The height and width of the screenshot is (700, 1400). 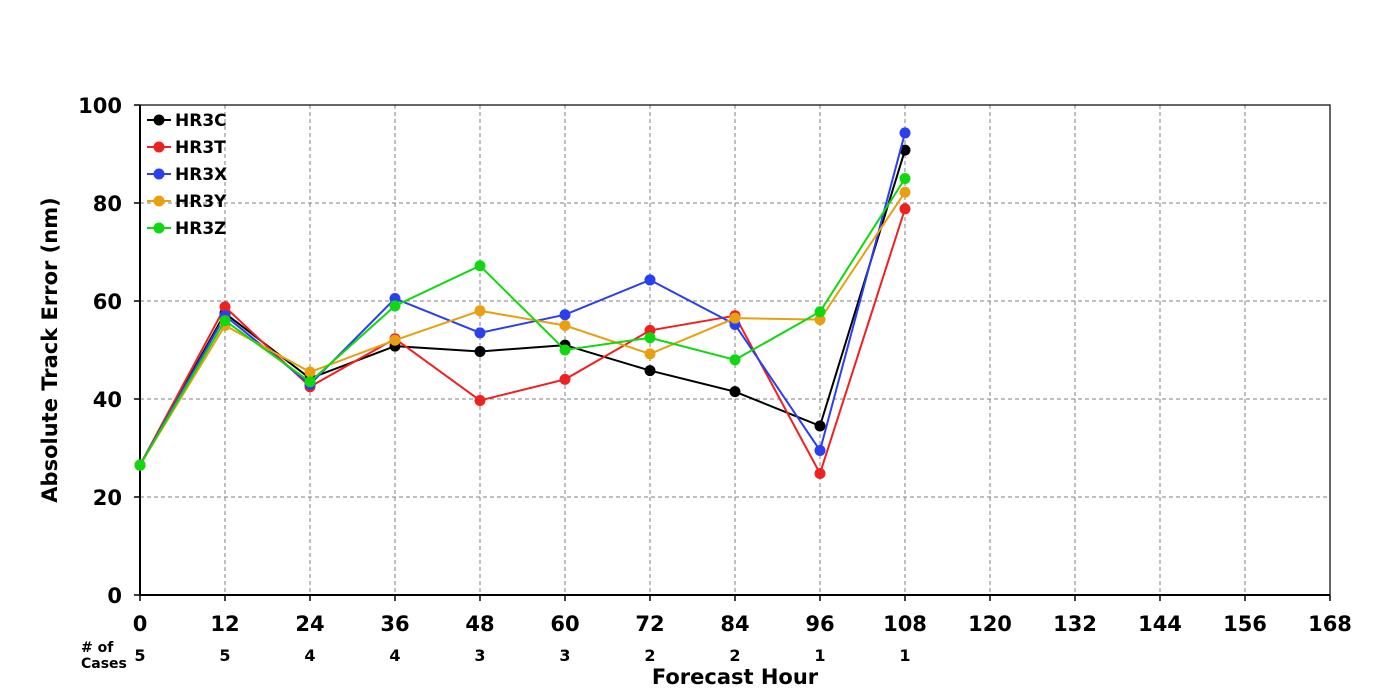 I want to click on x-tick-label: 60, so click(x=564, y=624).